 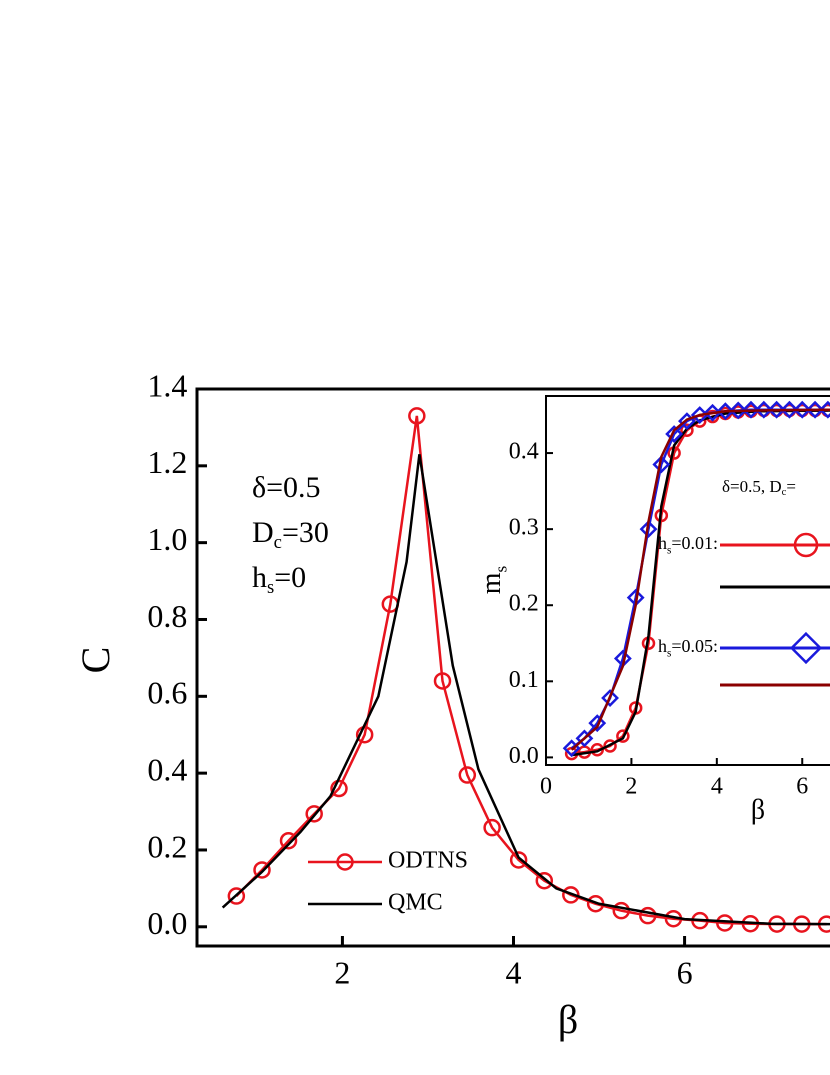 I want to click on annotation: hs=0, so click(x=279, y=579).